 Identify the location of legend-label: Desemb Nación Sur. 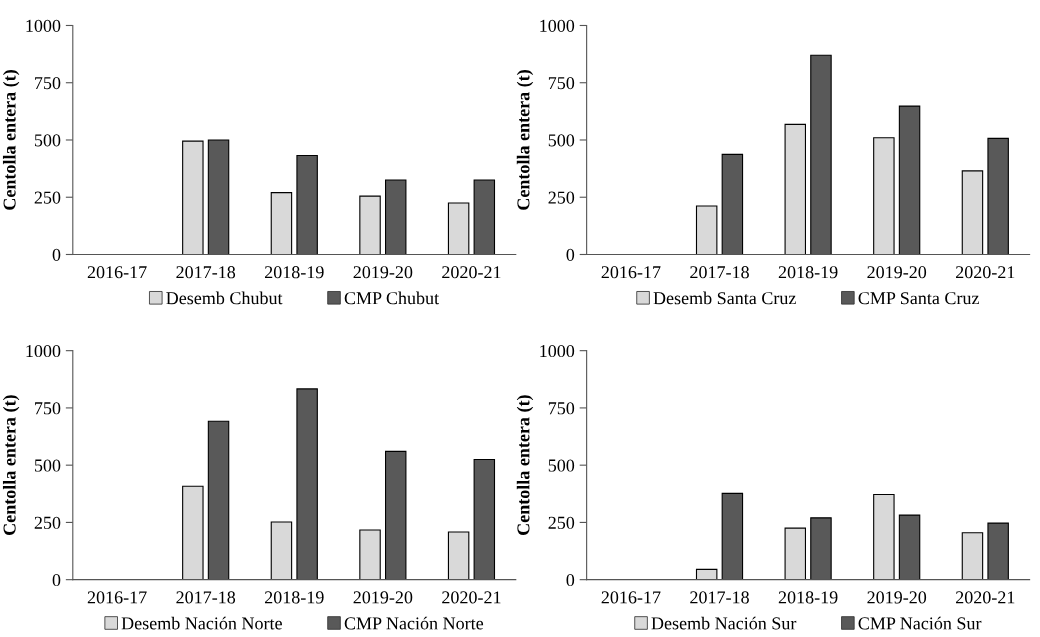
(724, 623).